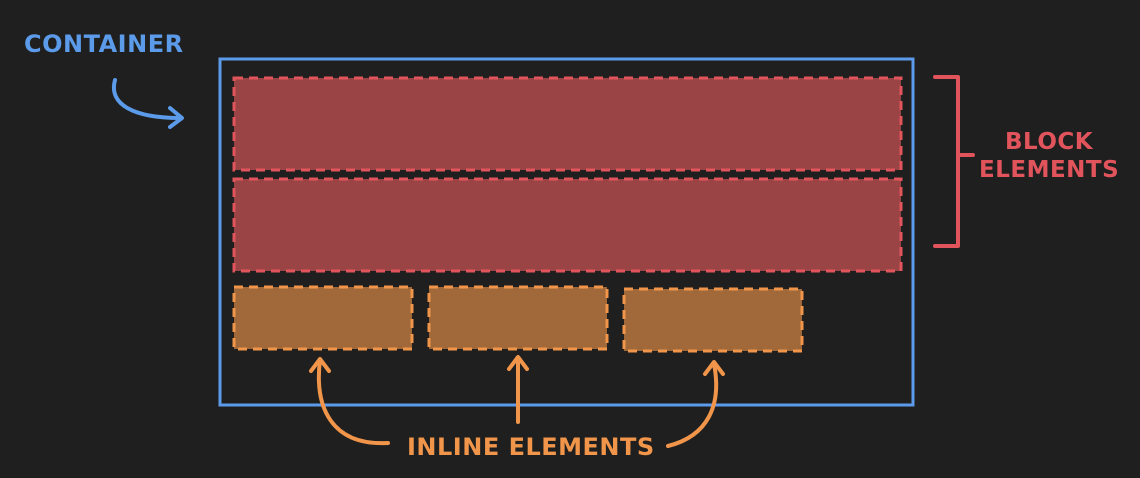 Image resolution: width=1140 pixels, height=478 pixels. I want to click on inline-label: INLINE ELEMENTS, so click(531, 447).